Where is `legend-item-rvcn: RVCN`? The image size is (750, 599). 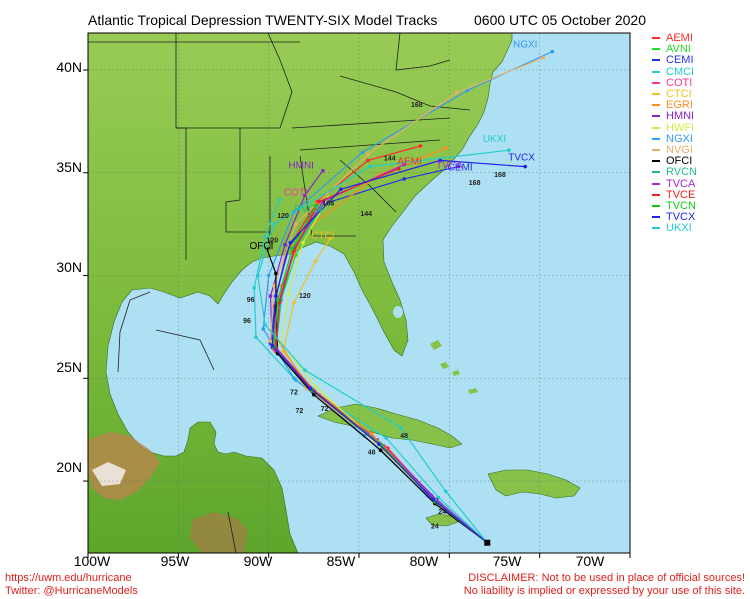 legend-item-rvcn: RVCN is located at coordinates (674, 172).